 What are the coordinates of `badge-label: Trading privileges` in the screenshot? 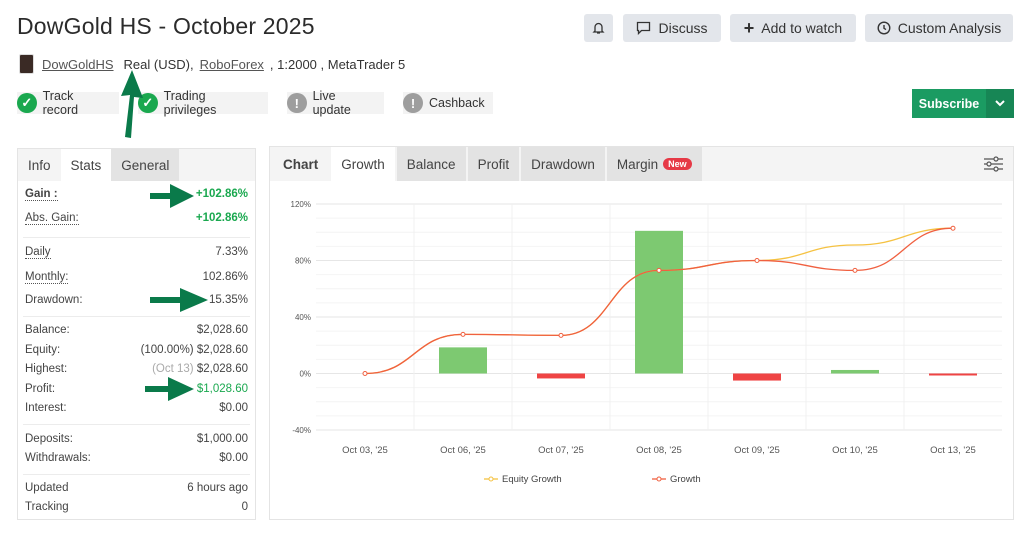 It's located at (190, 103).